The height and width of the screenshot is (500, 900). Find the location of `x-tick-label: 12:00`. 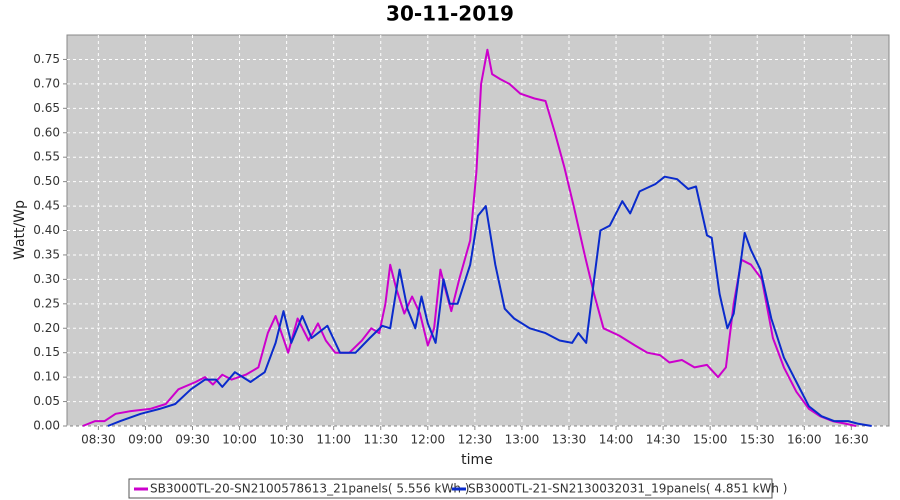

x-tick-label: 12:00 is located at coordinates (428, 440).